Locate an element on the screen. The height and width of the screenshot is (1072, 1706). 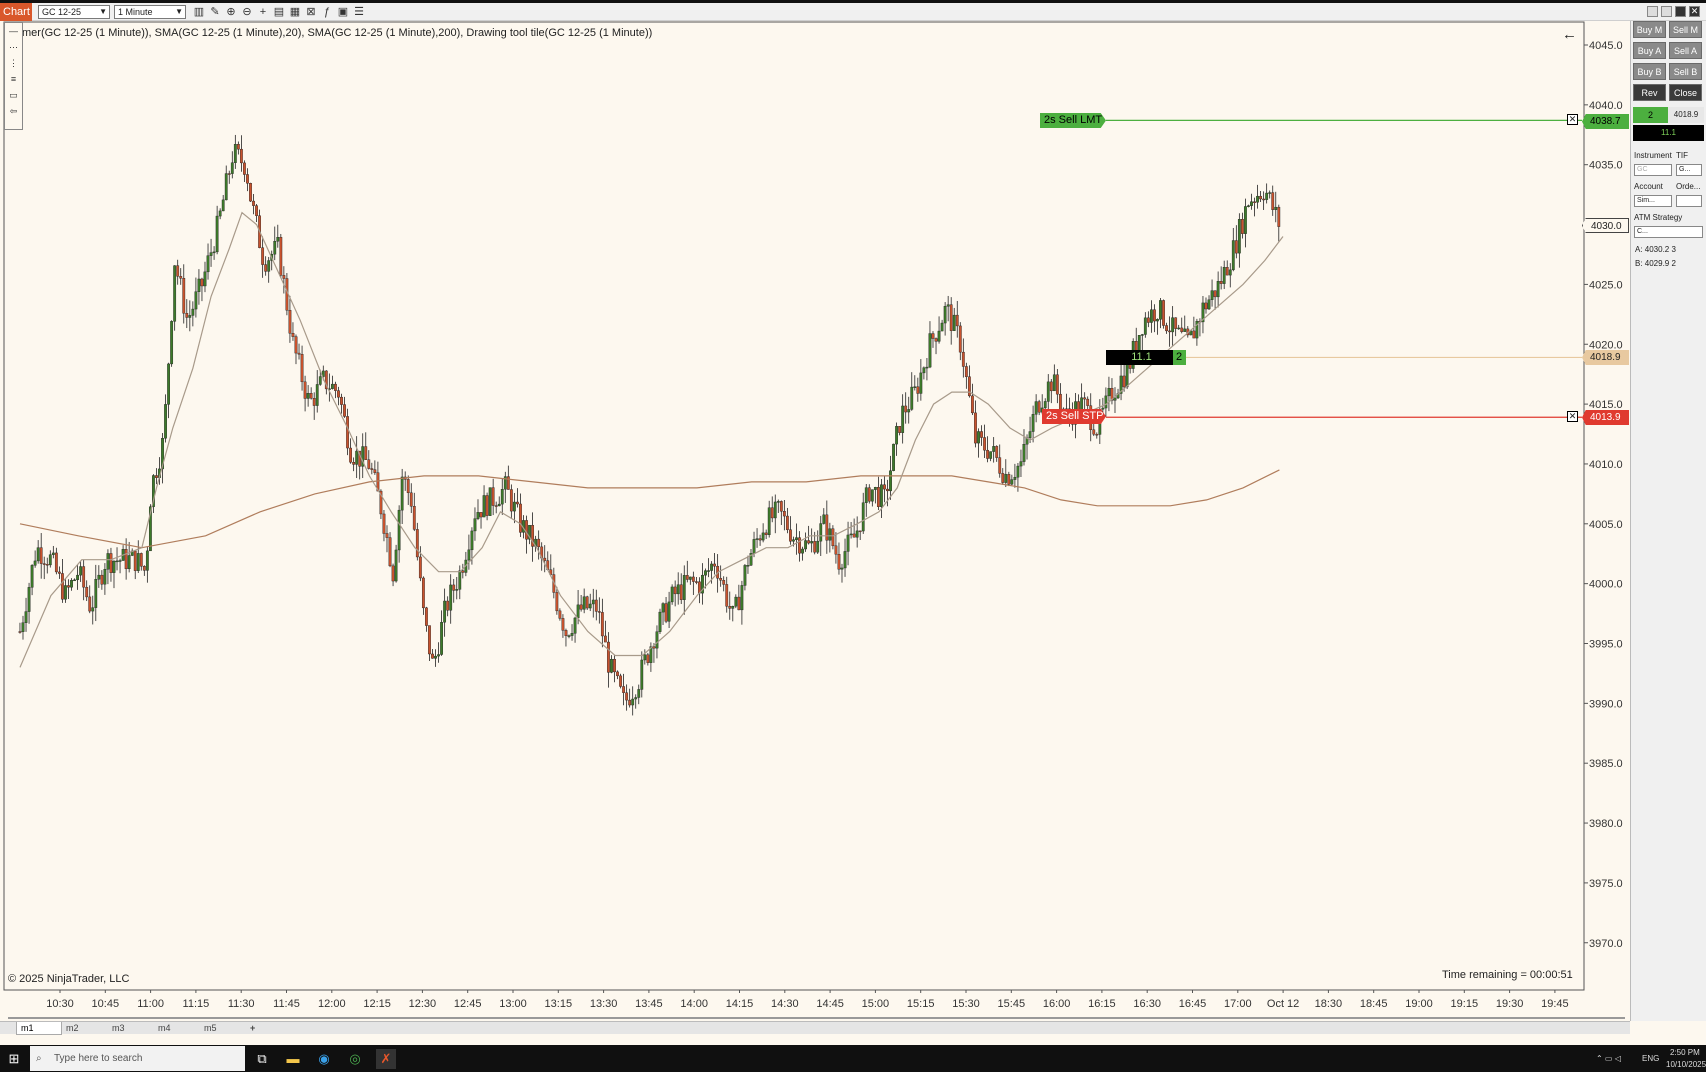
stop-order-tag: 2s Sell STP is located at coordinates (1074, 416).